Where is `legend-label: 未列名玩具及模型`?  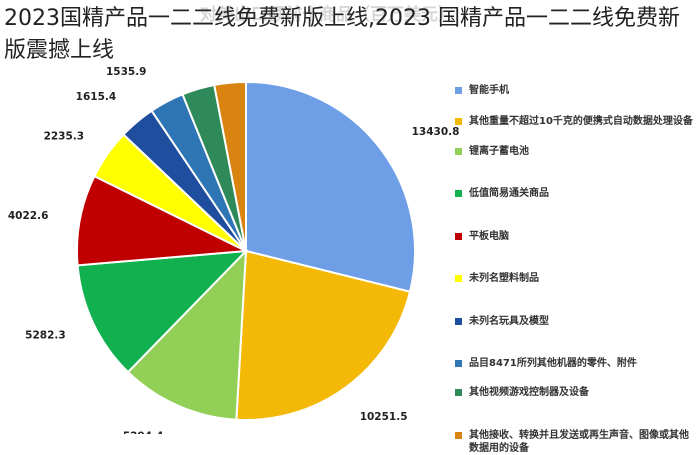
legend-label: 未列名玩具及模型 is located at coordinates (509, 321).